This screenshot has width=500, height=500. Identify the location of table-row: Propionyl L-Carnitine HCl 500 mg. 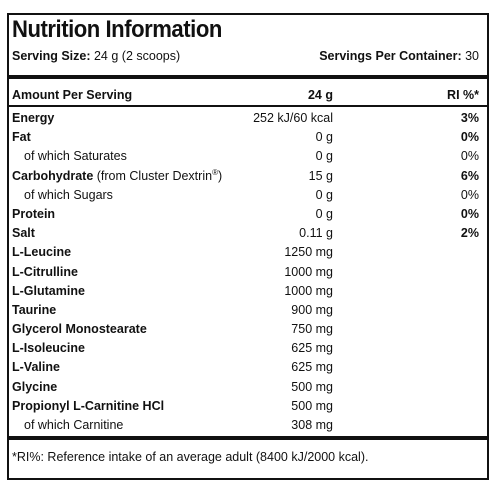
(245, 406).